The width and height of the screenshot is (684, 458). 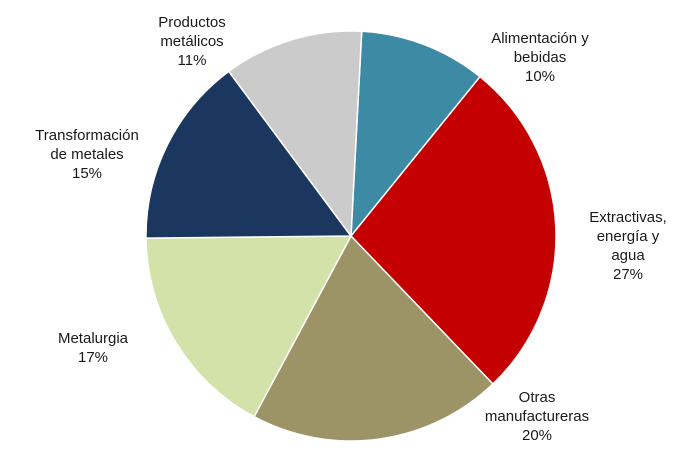 I want to click on slice-label-line-0-0: Alimentación y, so click(x=540, y=38).